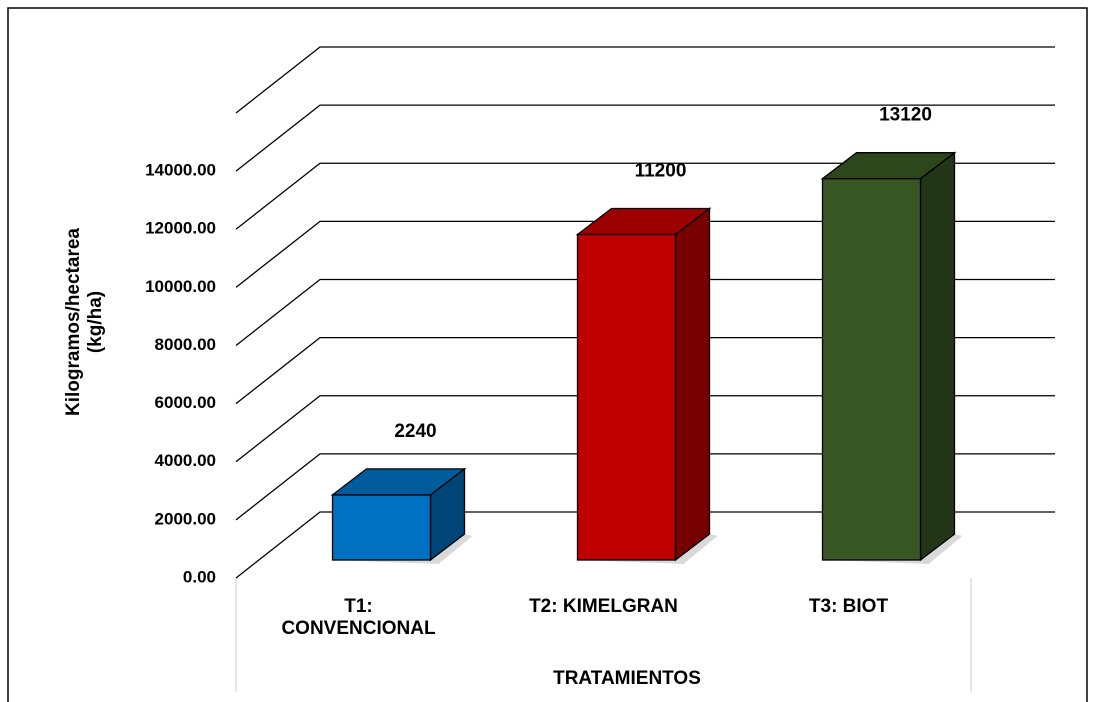 The height and width of the screenshot is (702, 1094). I want to click on y-axis-title: Kilogramos/hectarea (kg/ha), so click(84, 322).